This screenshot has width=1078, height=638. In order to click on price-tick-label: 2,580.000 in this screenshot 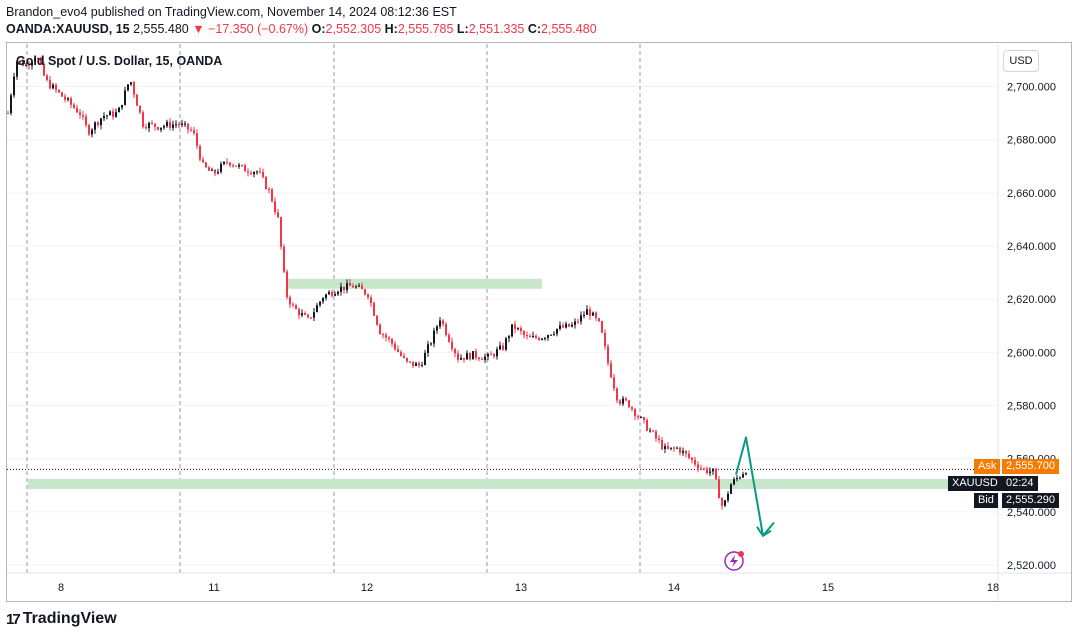, I will do `click(1031, 407)`.